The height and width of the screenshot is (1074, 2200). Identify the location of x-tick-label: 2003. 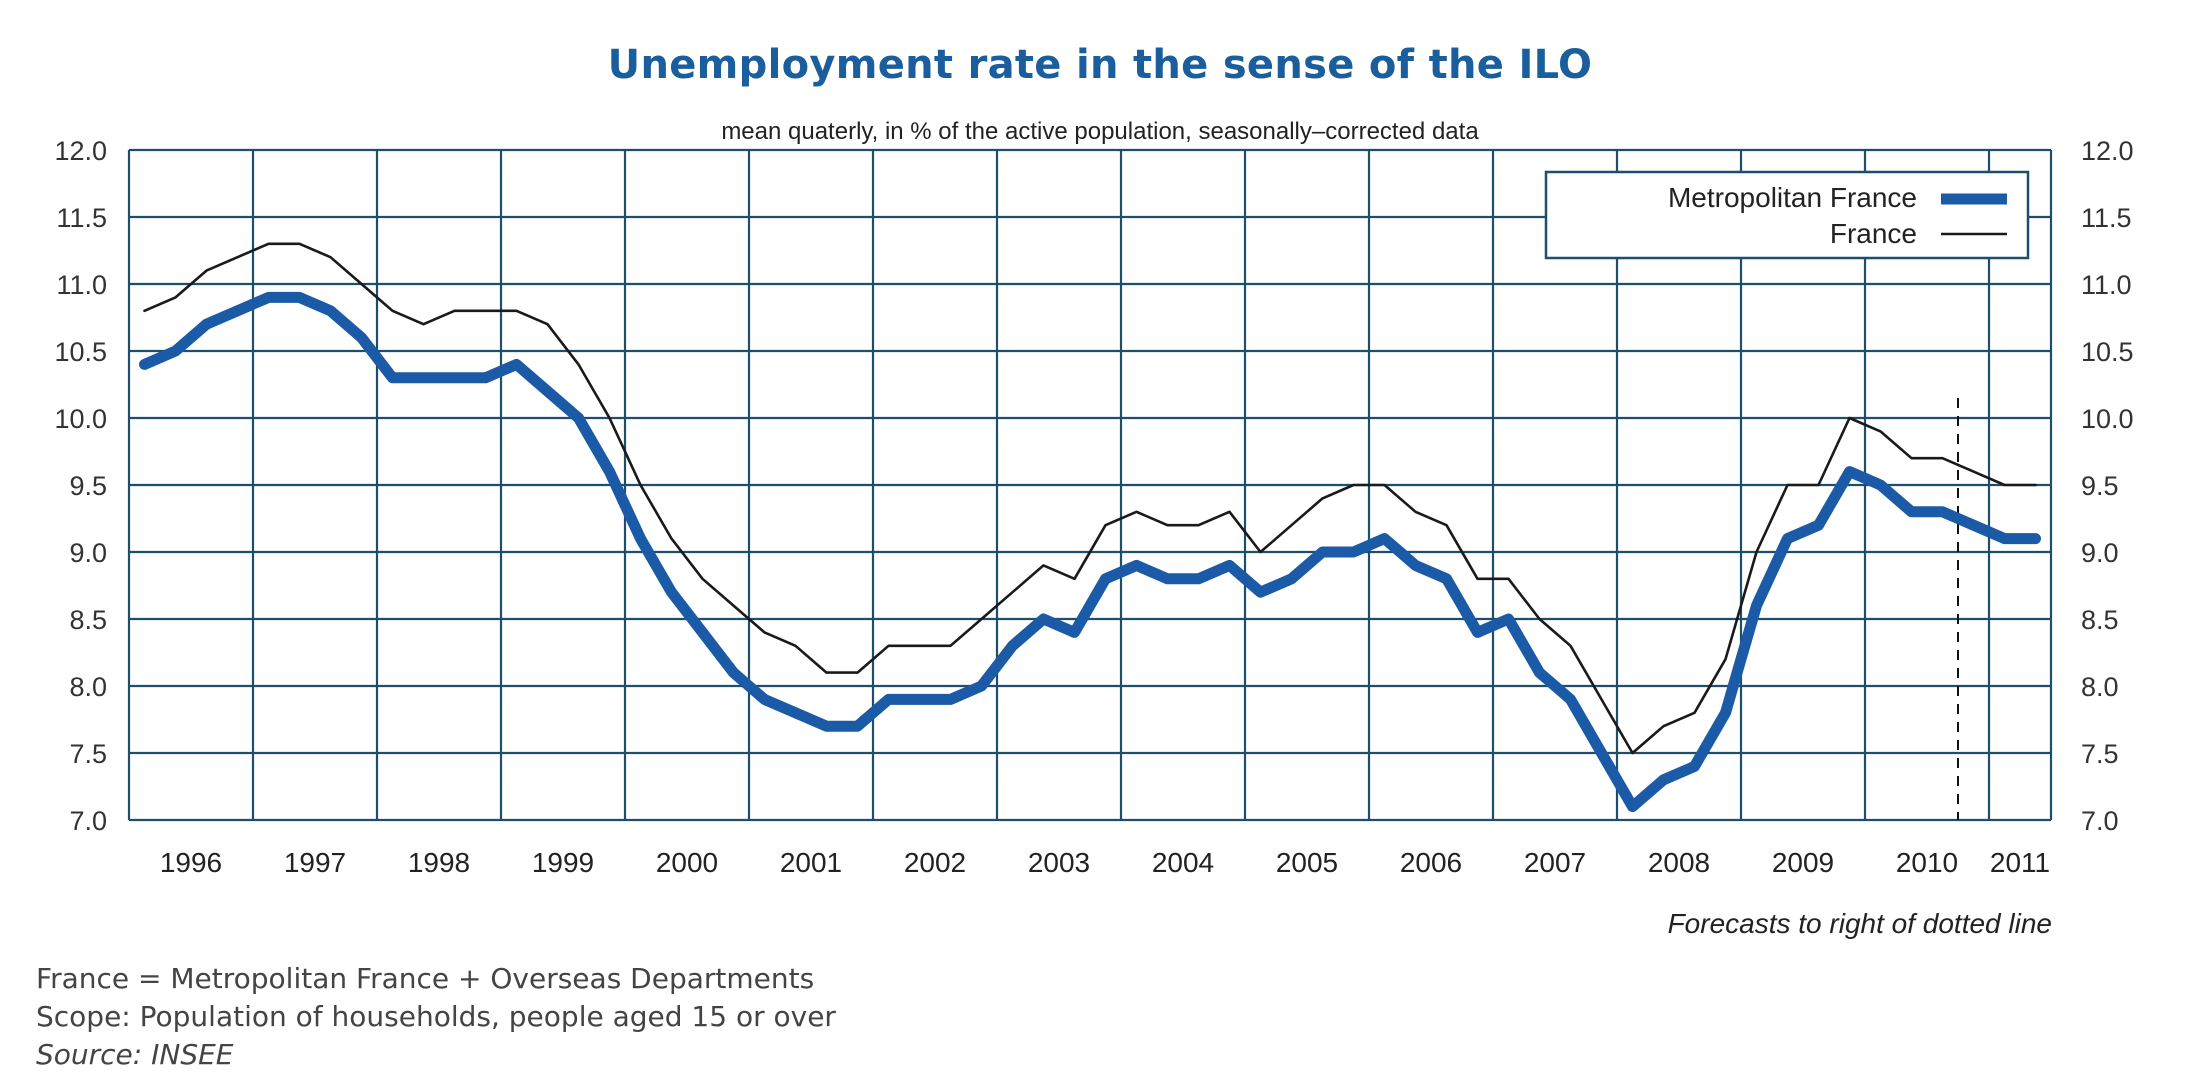
(1059, 862).